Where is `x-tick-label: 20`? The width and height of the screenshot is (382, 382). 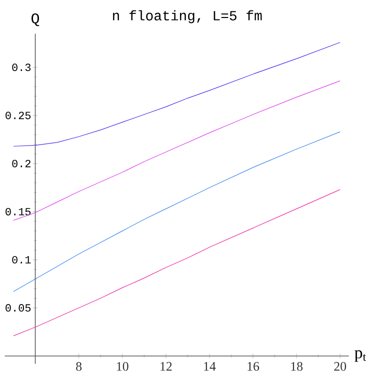
x-tick-label: 20 is located at coordinates (340, 366).